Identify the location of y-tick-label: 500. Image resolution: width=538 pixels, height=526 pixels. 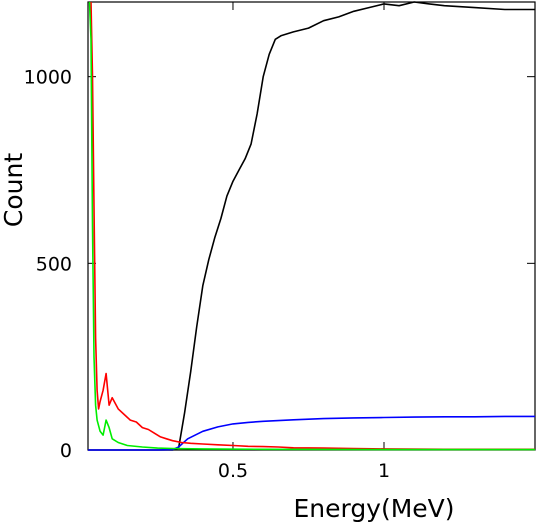
(54, 264).